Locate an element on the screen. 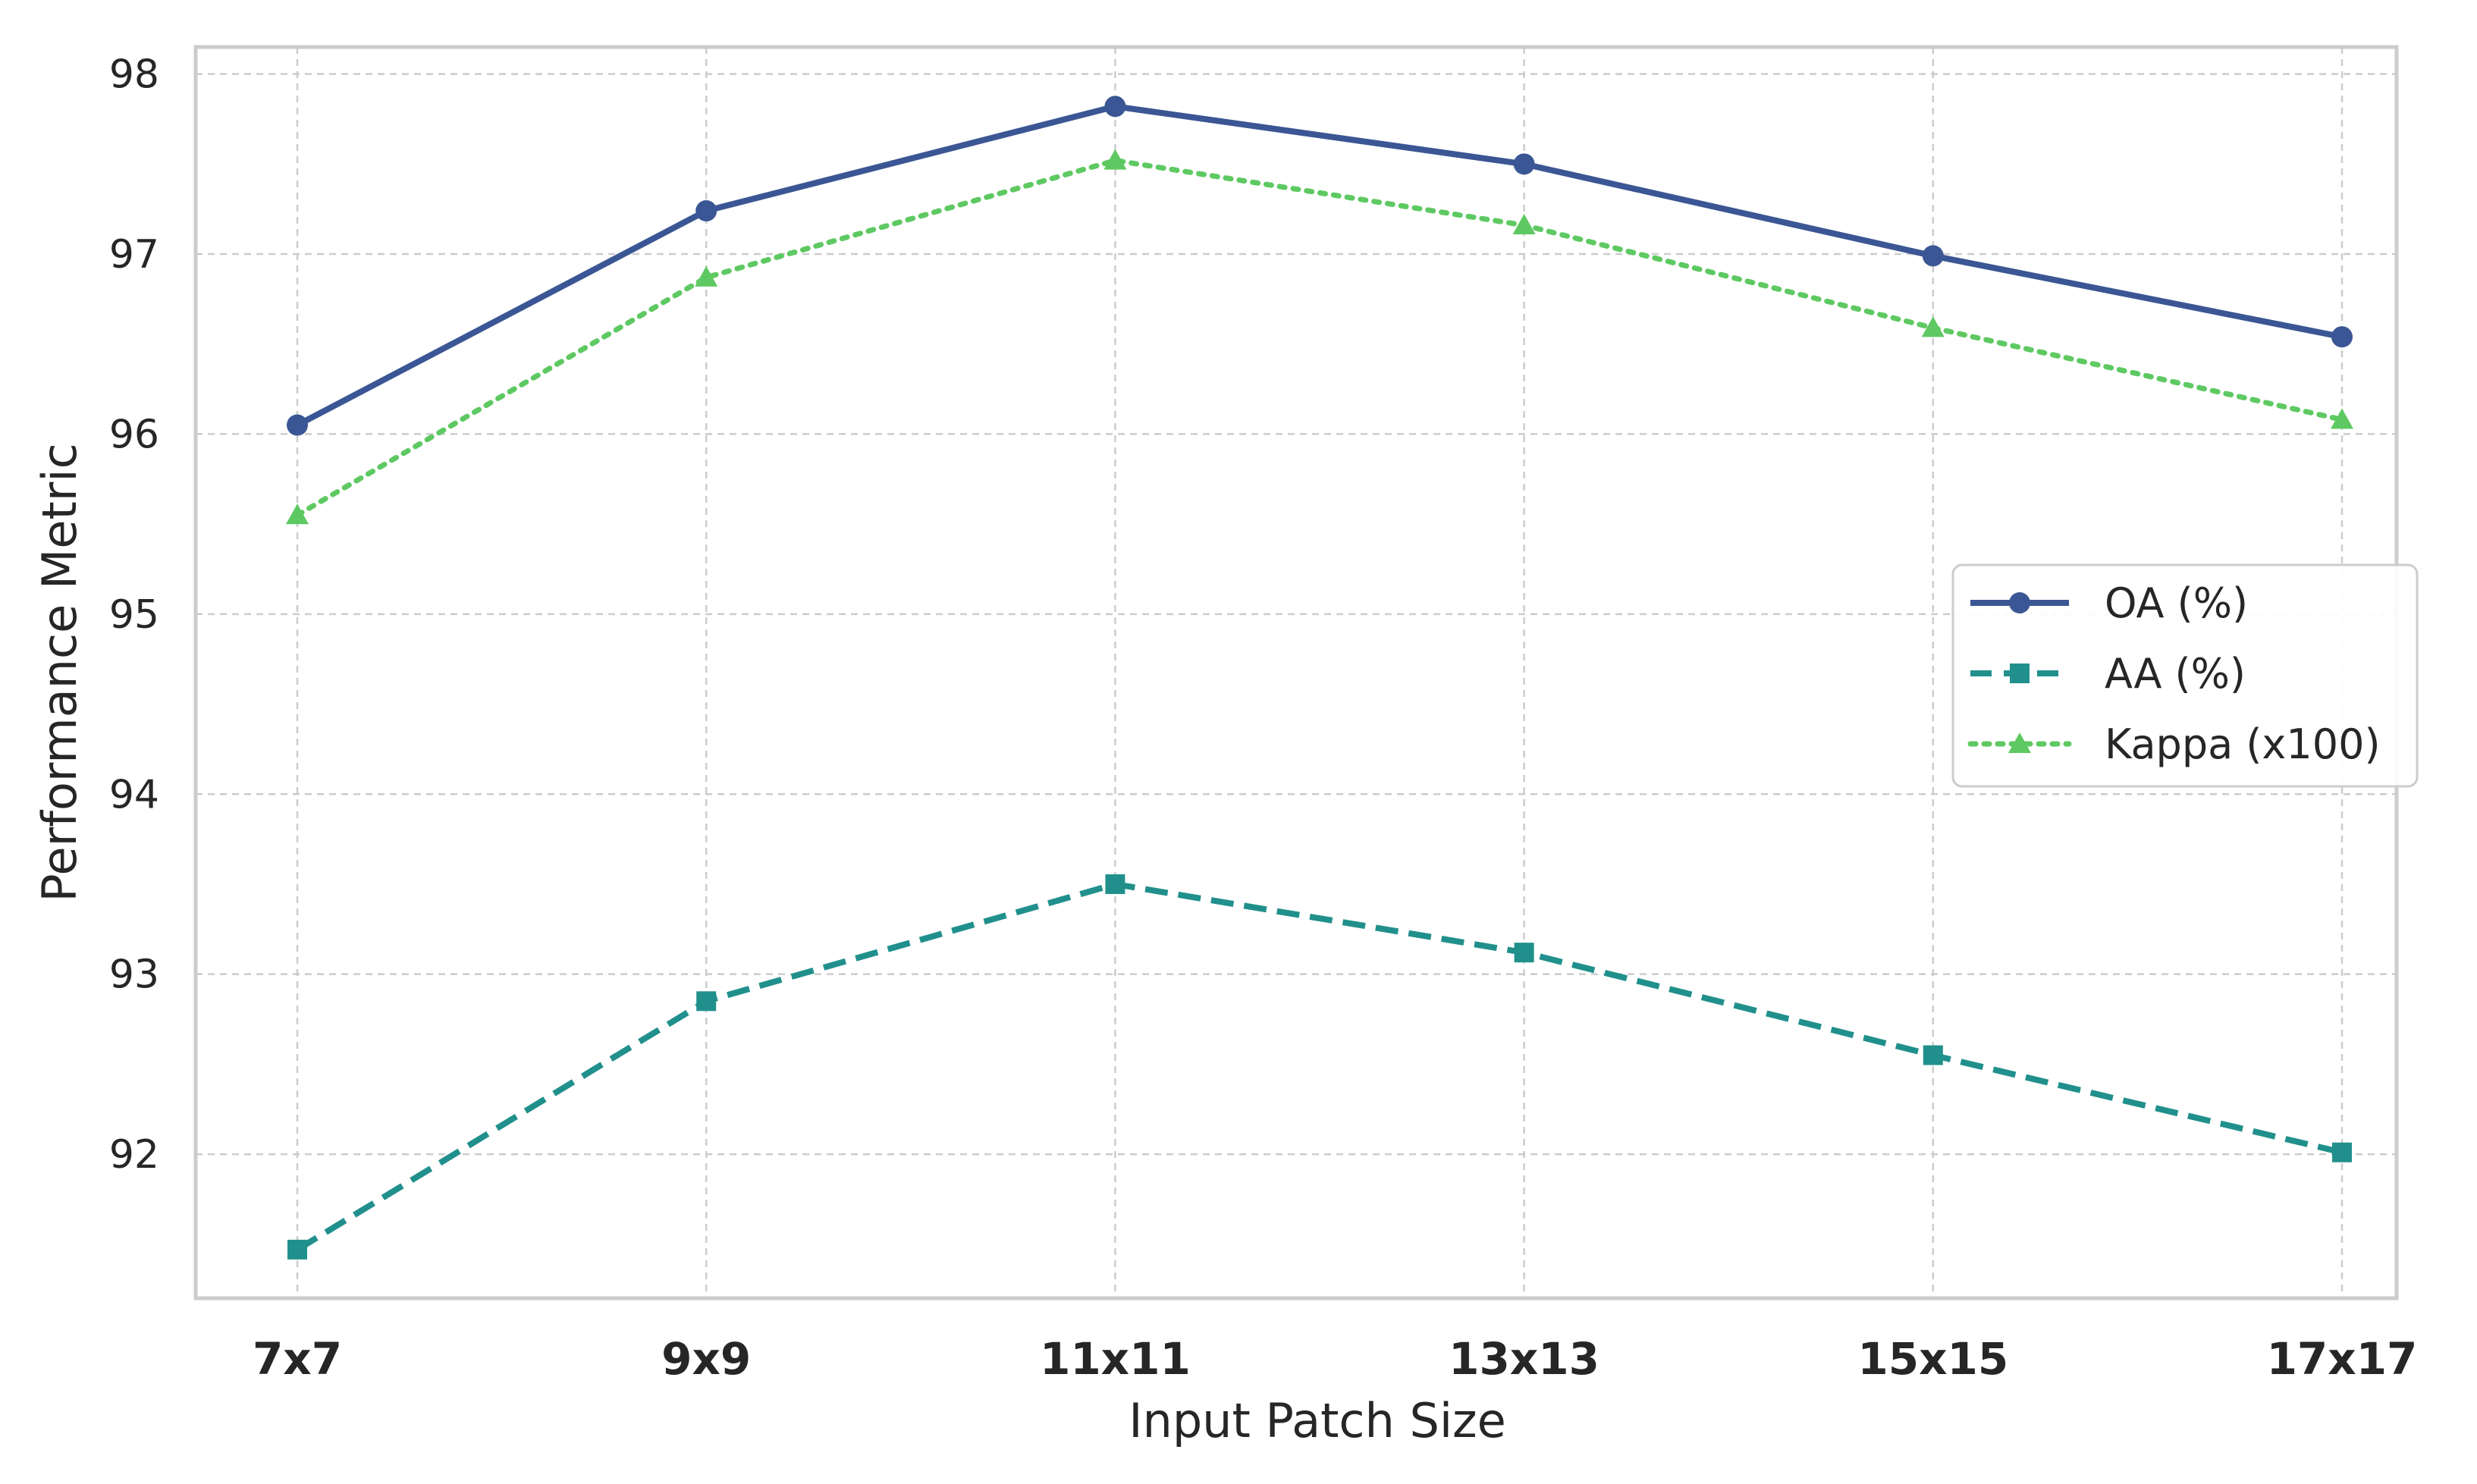 Image resolution: width=2477 pixels, height=1484 pixels. legend-entry: OA (%) is located at coordinates (2109, 603).